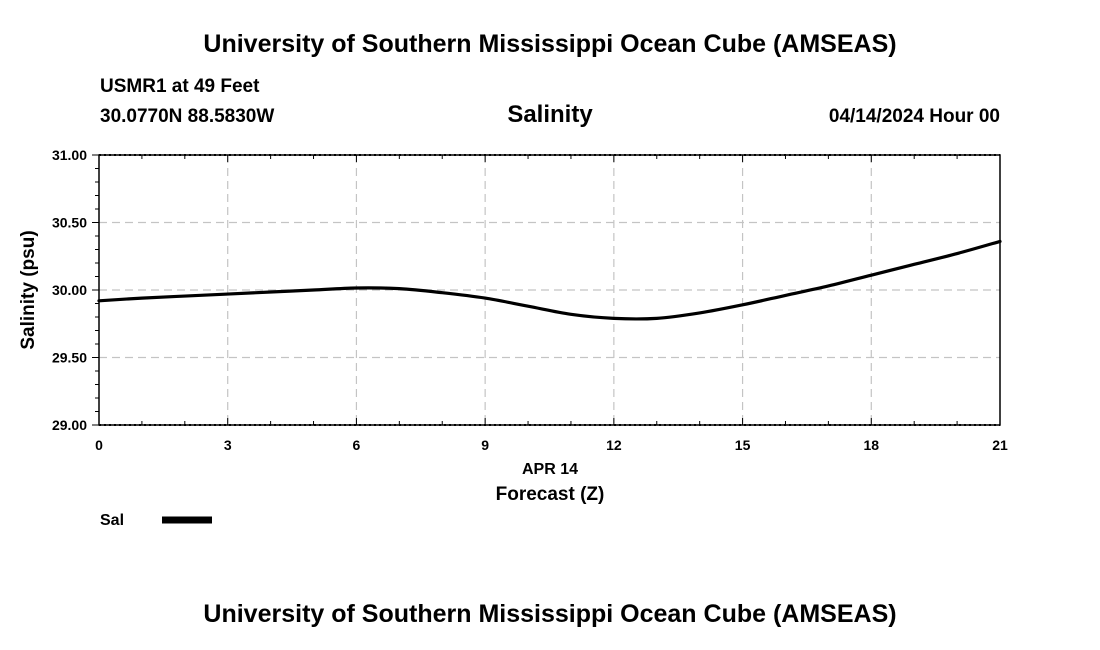 This screenshot has height=650, width=1100. I want to click on x-tick-label: 18, so click(871, 445).